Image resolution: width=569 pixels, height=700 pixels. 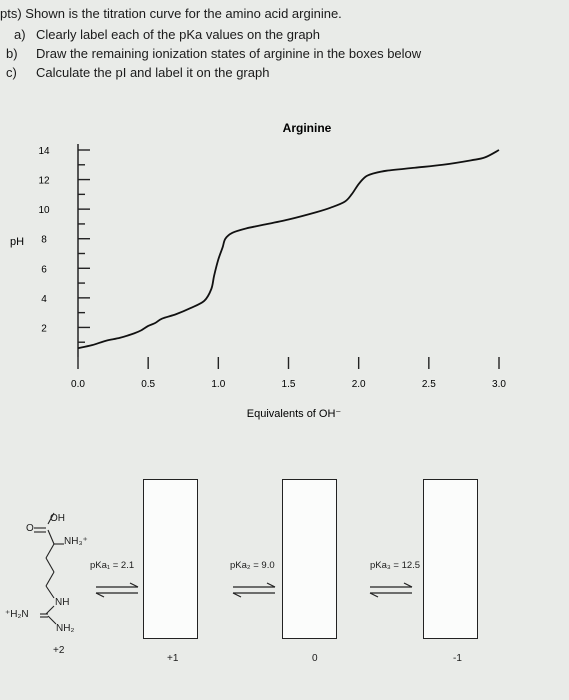 I want to click on y-tick-label: 10, so click(x=44, y=210).